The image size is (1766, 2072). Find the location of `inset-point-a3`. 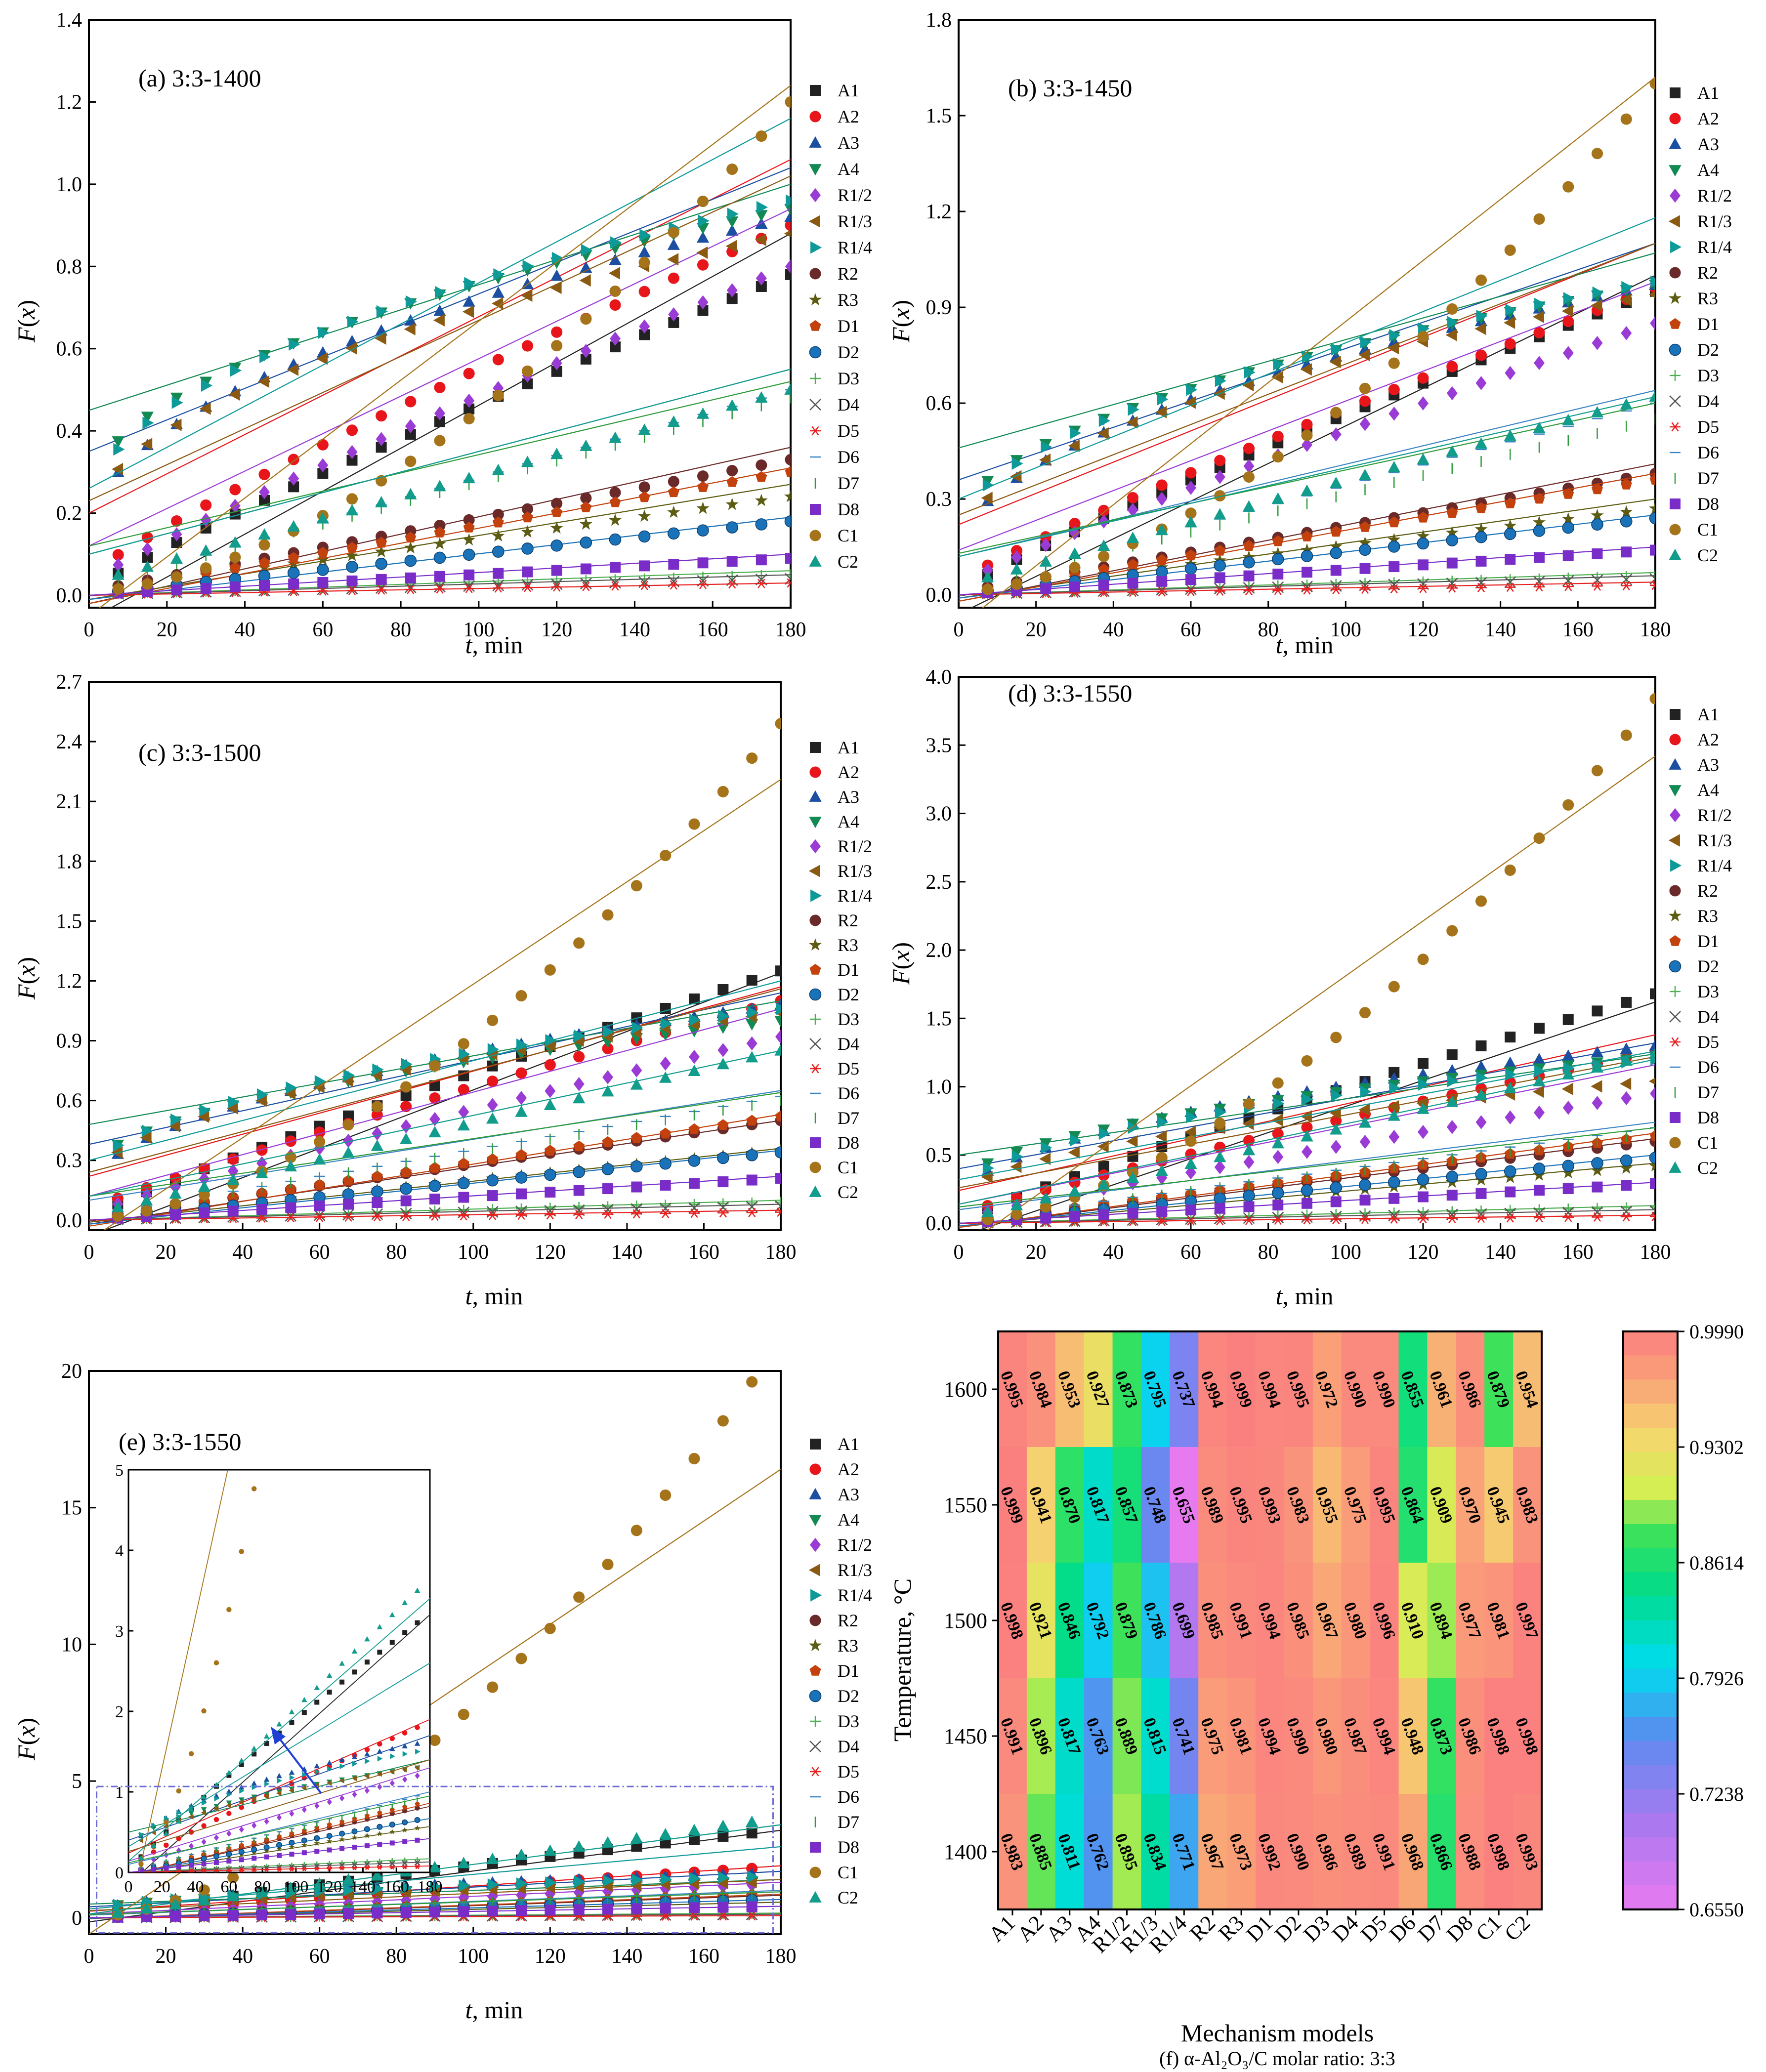

inset-point-a3 is located at coordinates (317, 1766).